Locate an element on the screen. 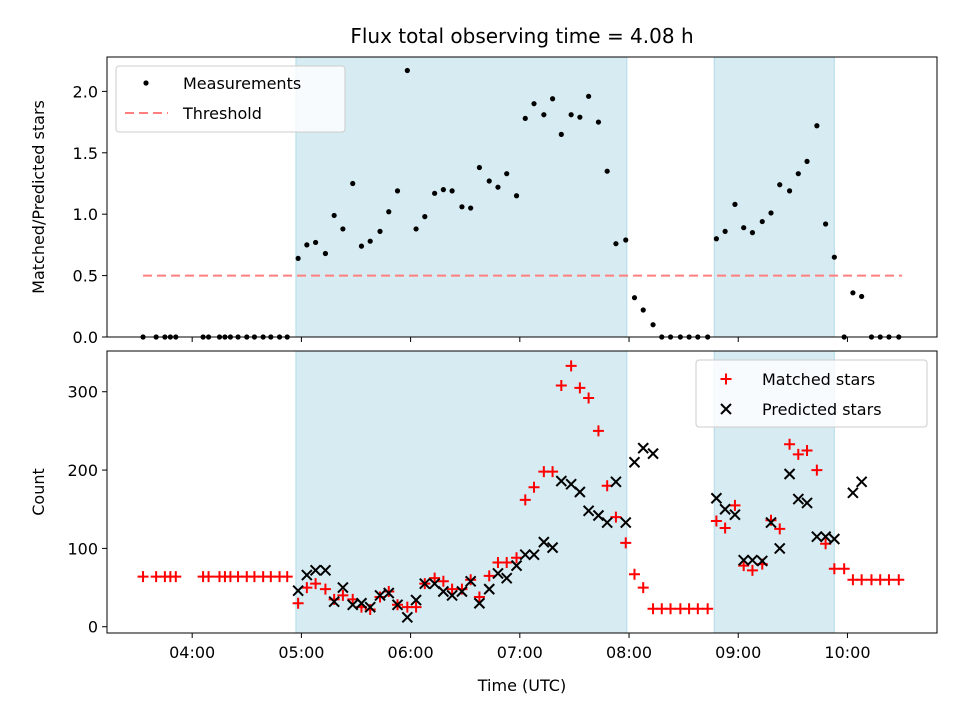 This screenshot has height=720, width=960. x-tick-label: 06:00 is located at coordinates (411, 652).